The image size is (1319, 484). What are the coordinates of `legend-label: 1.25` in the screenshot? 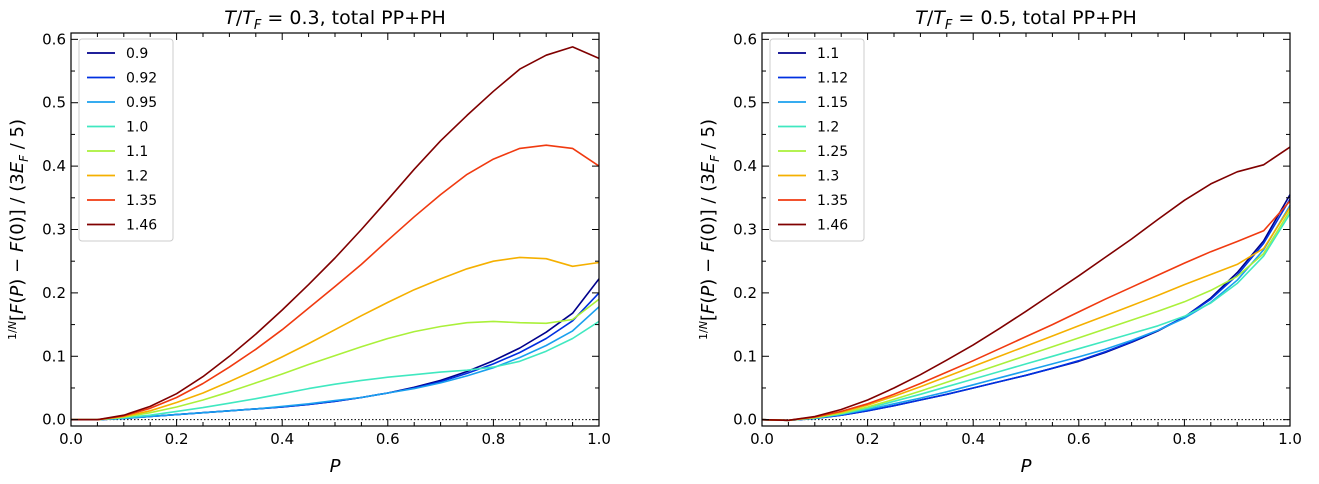 It's located at (832, 152).